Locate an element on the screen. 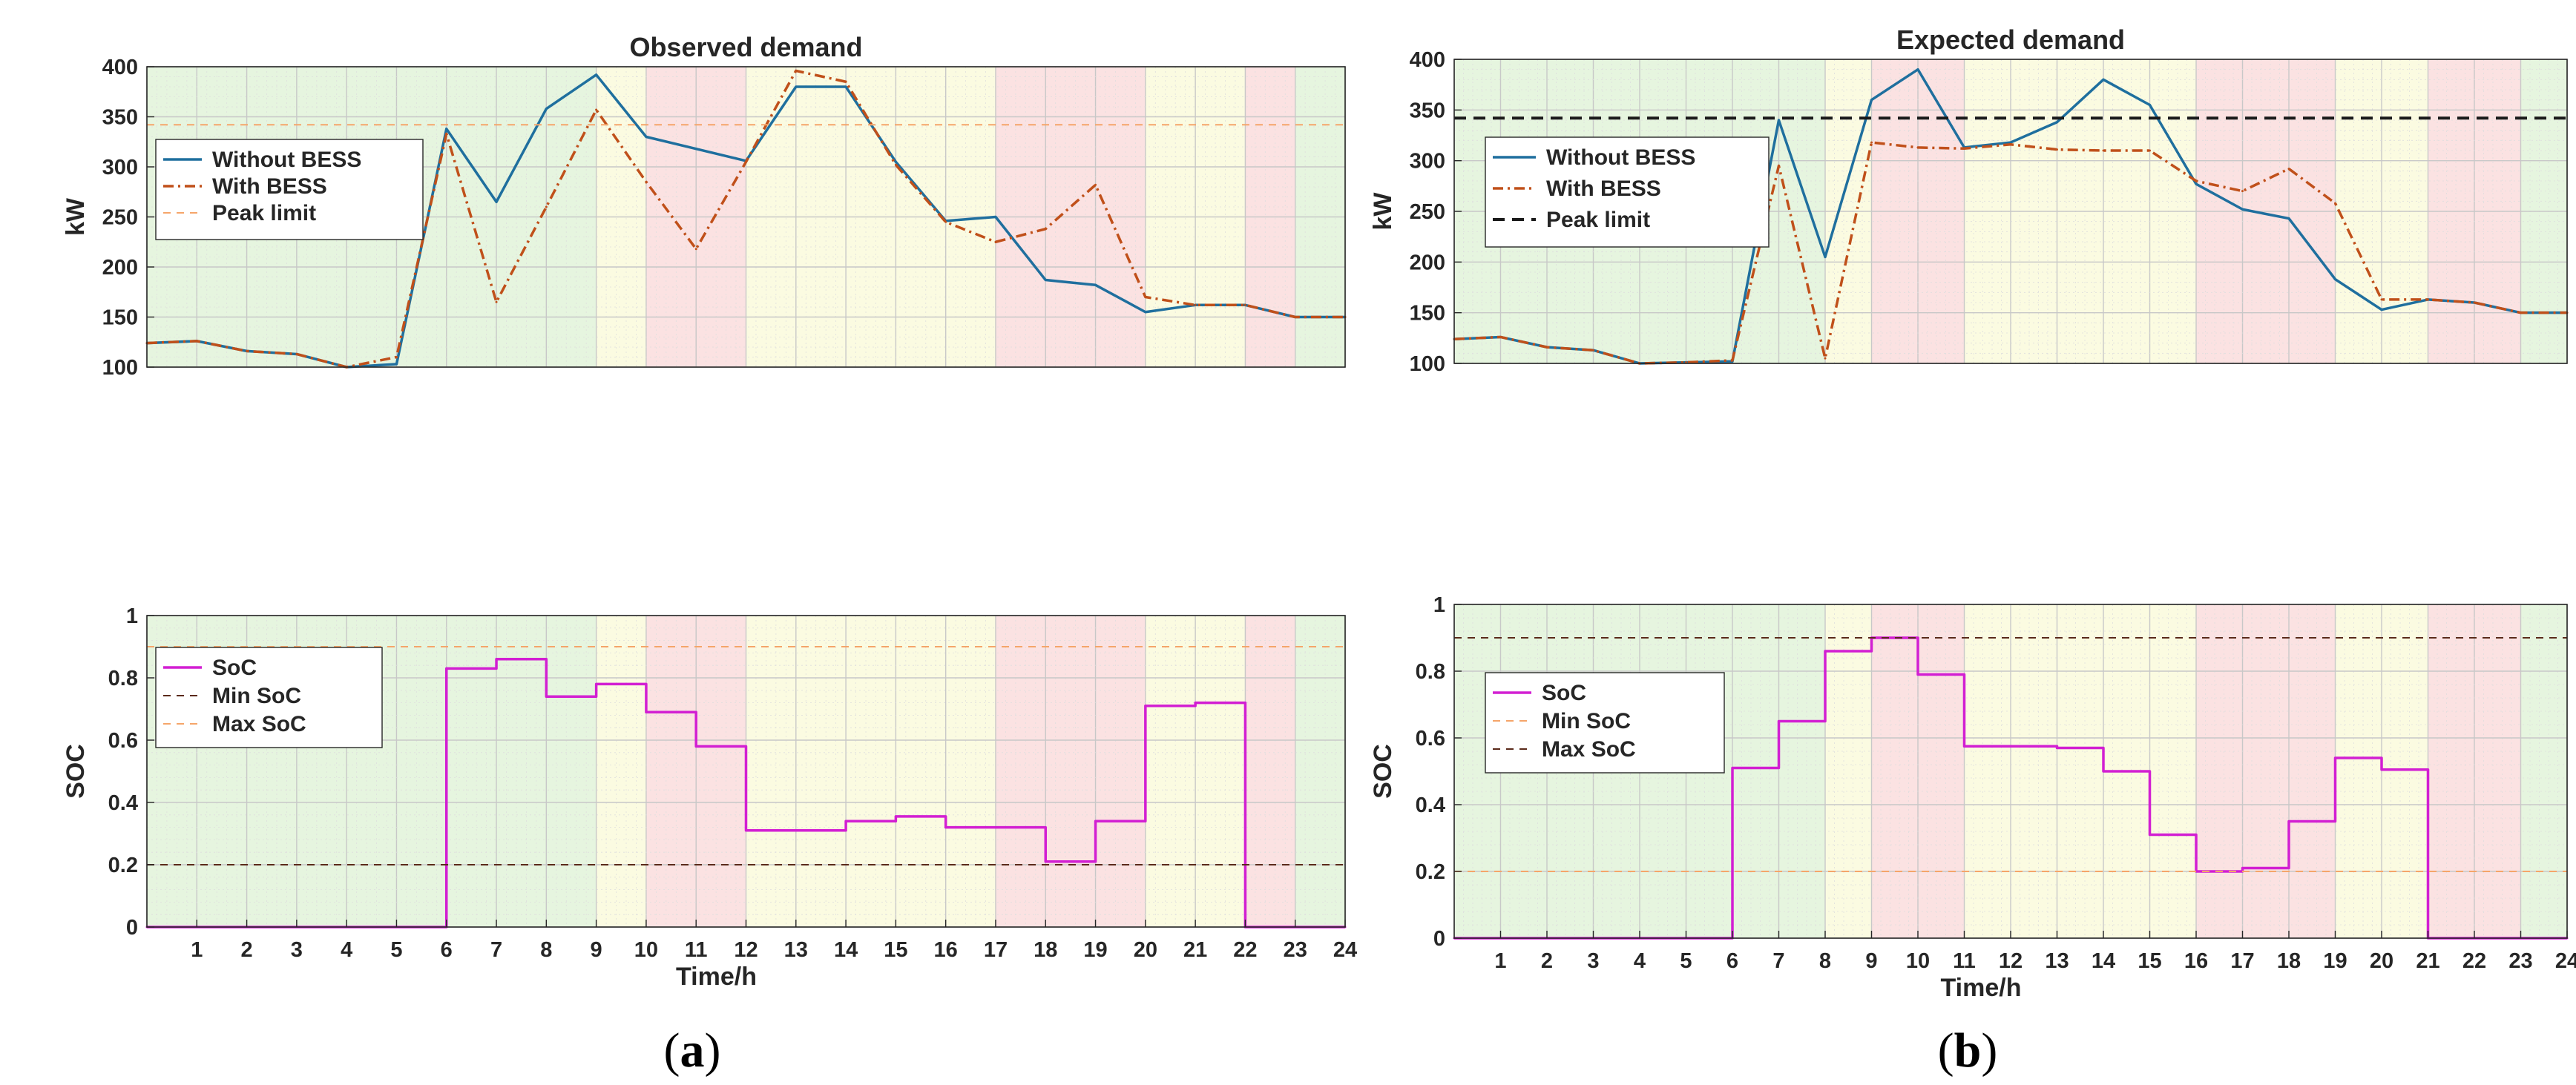  caption-b: (b) is located at coordinates (1968, 1050).